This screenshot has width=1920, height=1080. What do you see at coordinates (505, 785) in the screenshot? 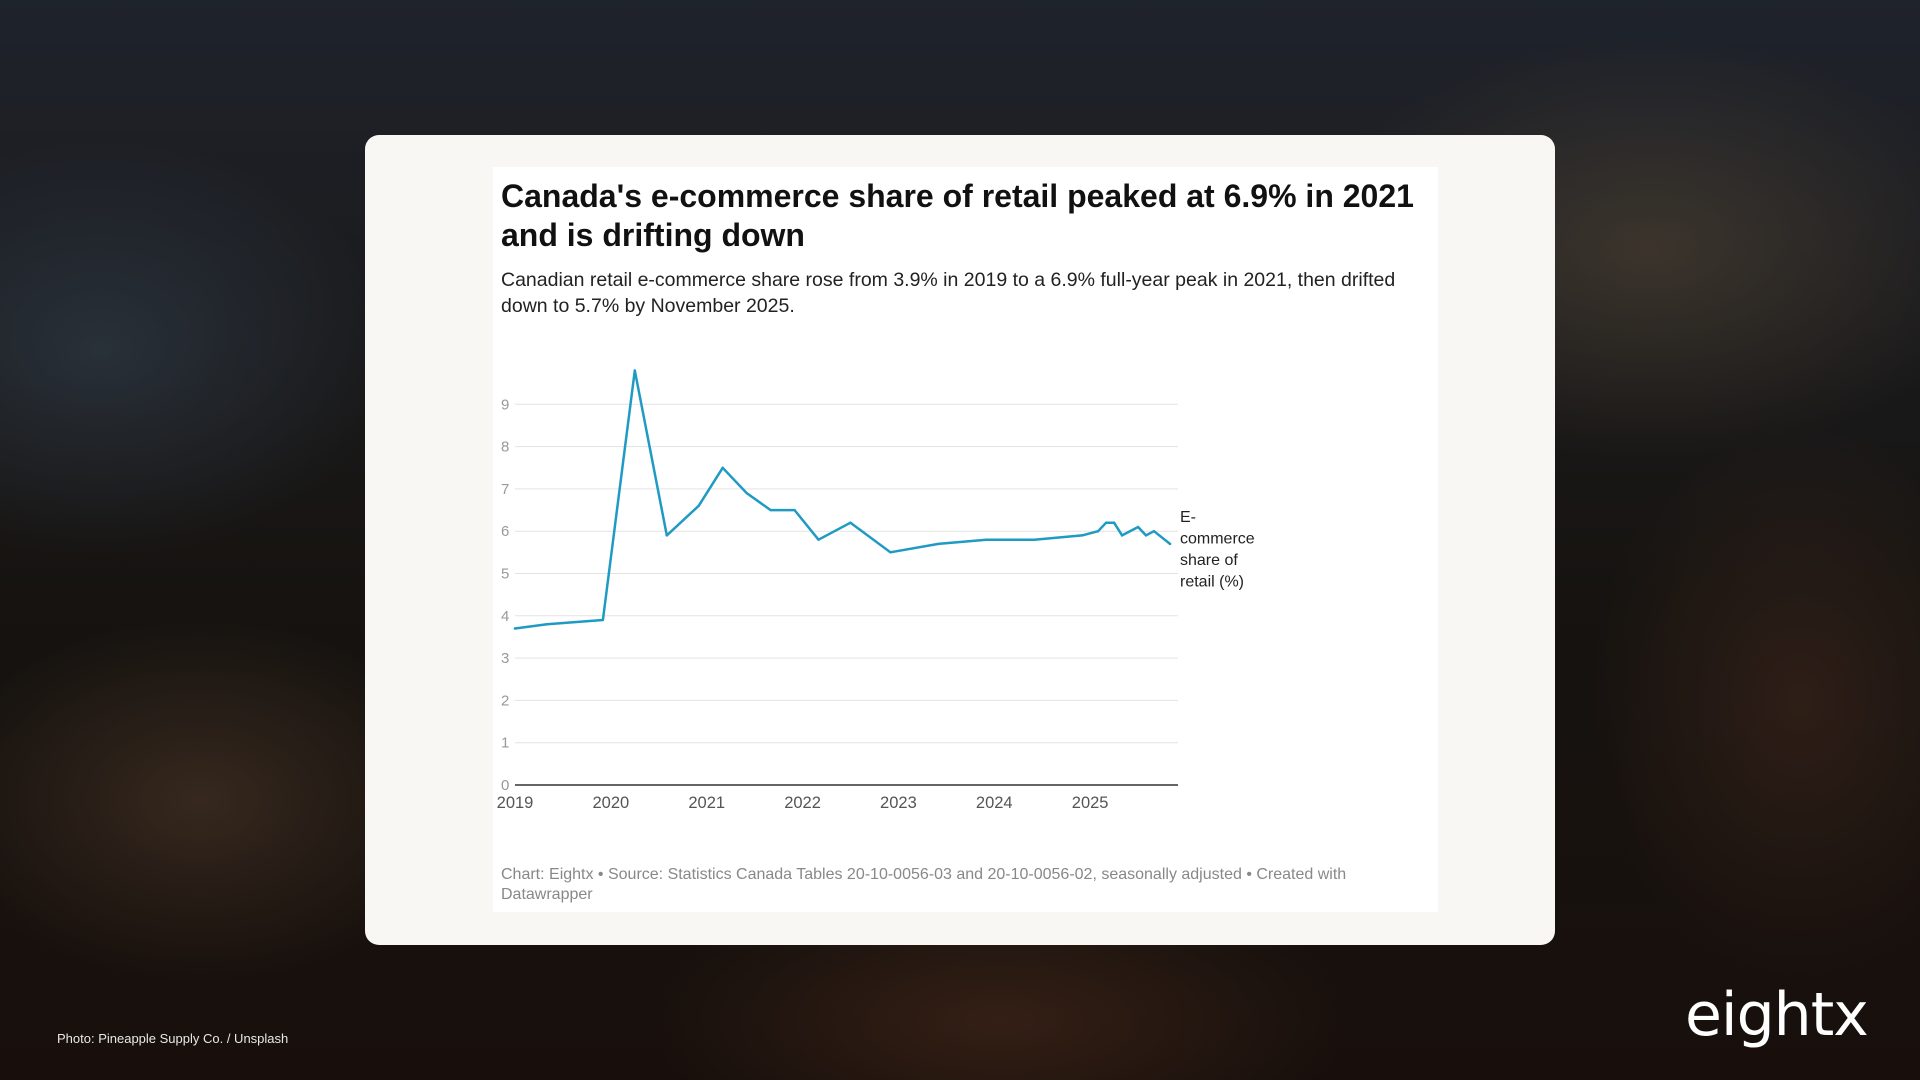
I see `y-tick-label: 0` at bounding box center [505, 785].